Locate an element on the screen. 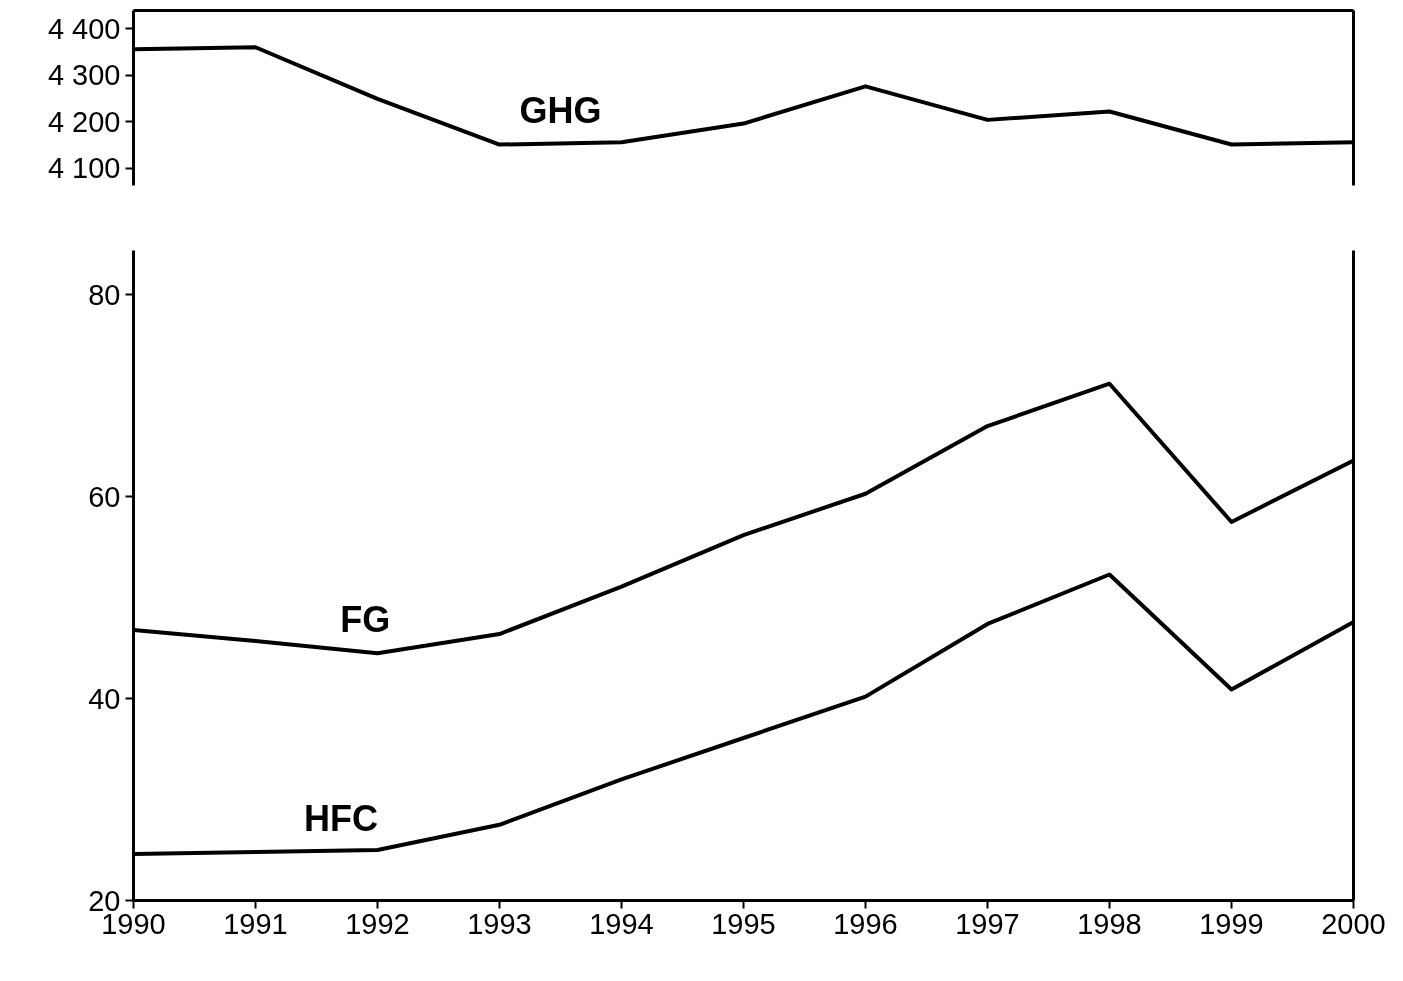 This screenshot has width=1403, height=981. y-tick-label: 4 100 is located at coordinates (84, 168).